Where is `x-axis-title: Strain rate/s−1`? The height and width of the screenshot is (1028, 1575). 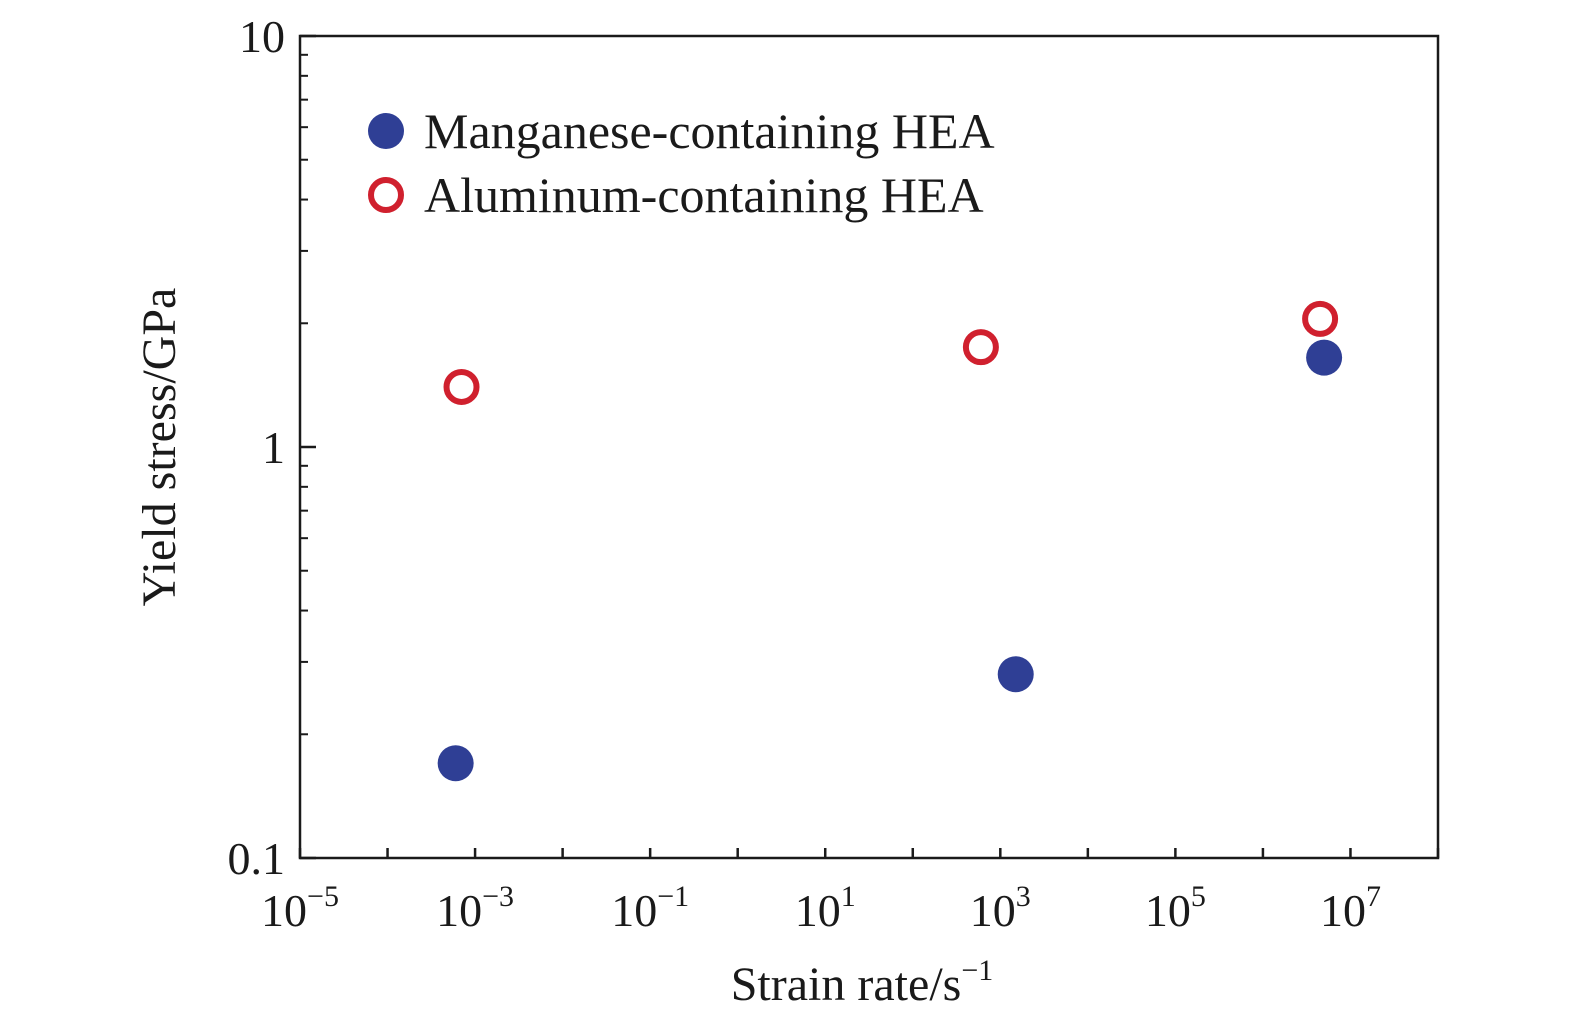 x-axis-title: Strain rate/s−1 is located at coordinates (862, 982).